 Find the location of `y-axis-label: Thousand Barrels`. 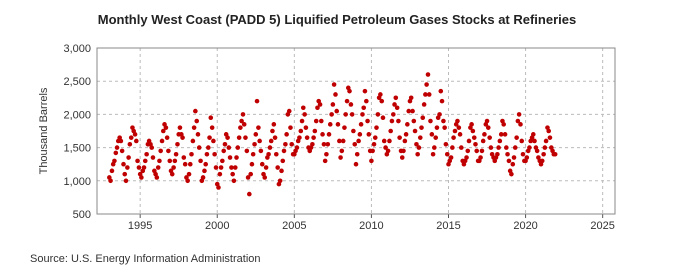

y-axis-label: Thousand Barrels is located at coordinates (44, 130).